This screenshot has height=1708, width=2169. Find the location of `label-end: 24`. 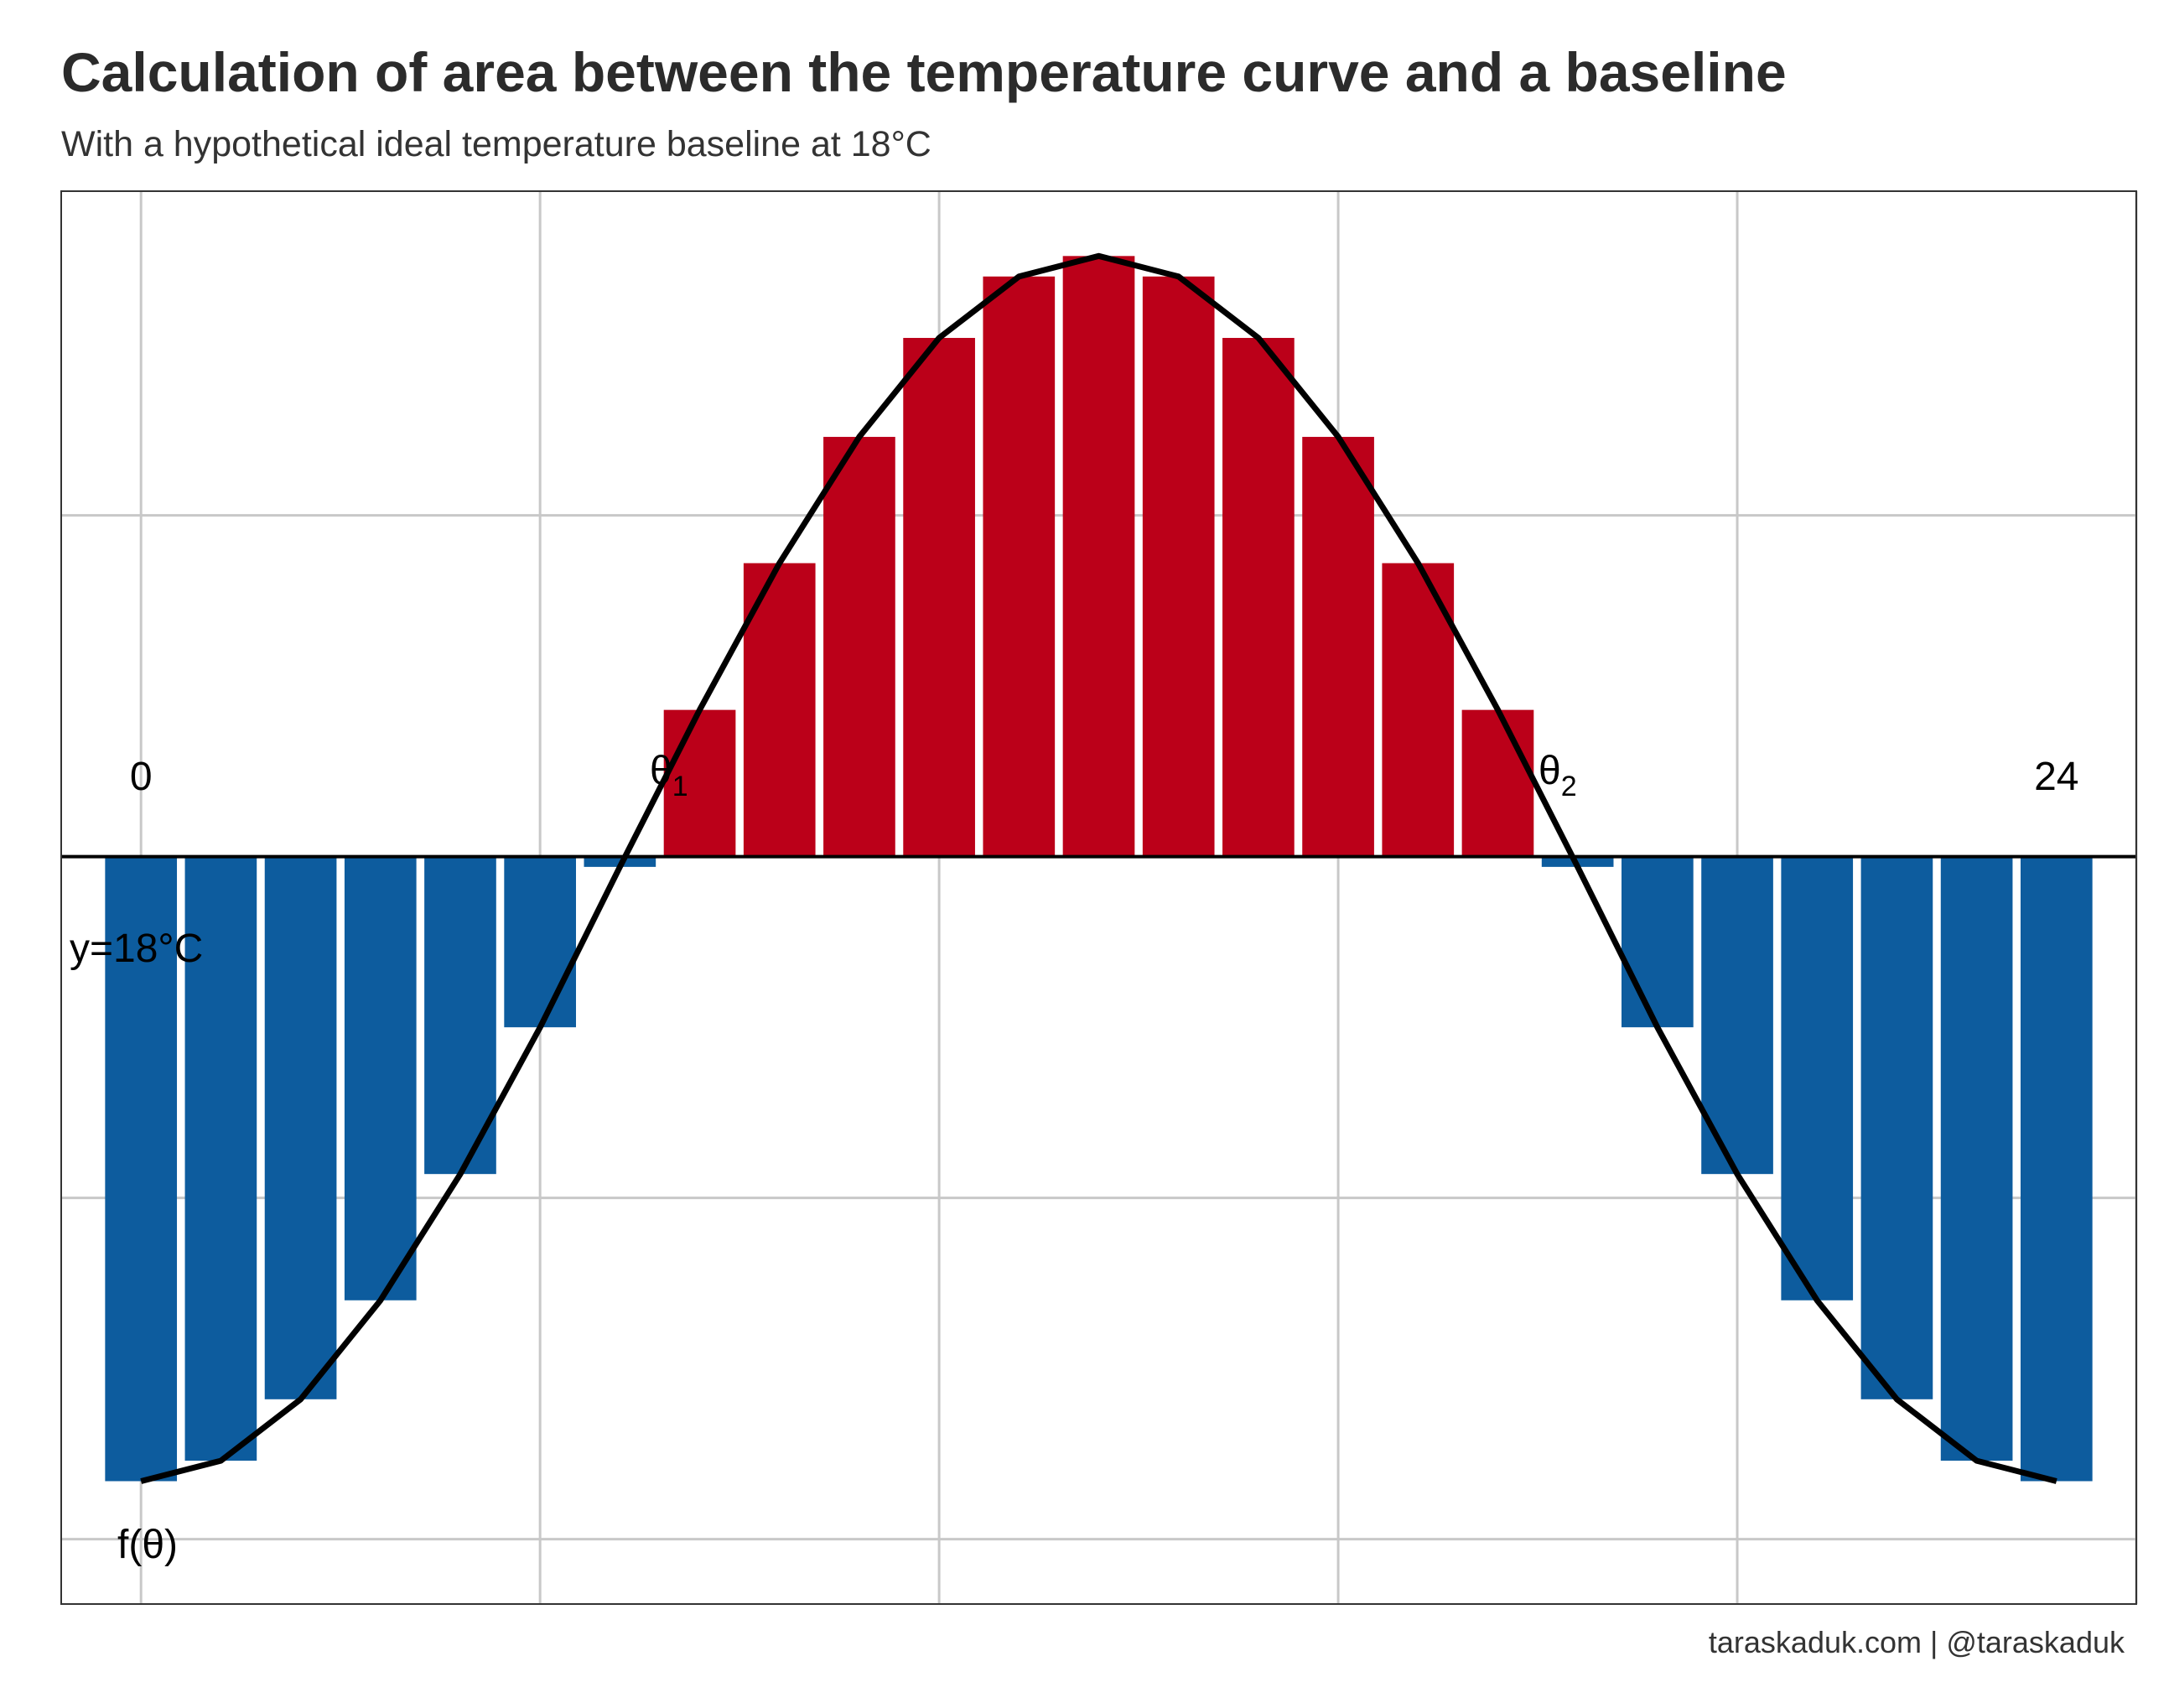

label-end: 24 is located at coordinates (2056, 777).